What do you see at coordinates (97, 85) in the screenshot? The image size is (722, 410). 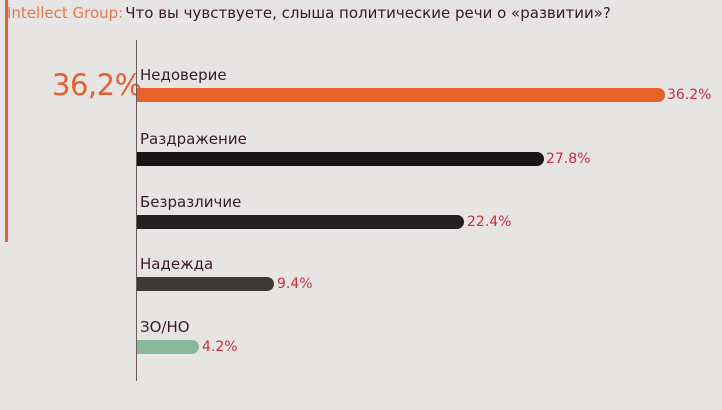 I see `highlight-value: 36,2%` at bounding box center [97, 85].